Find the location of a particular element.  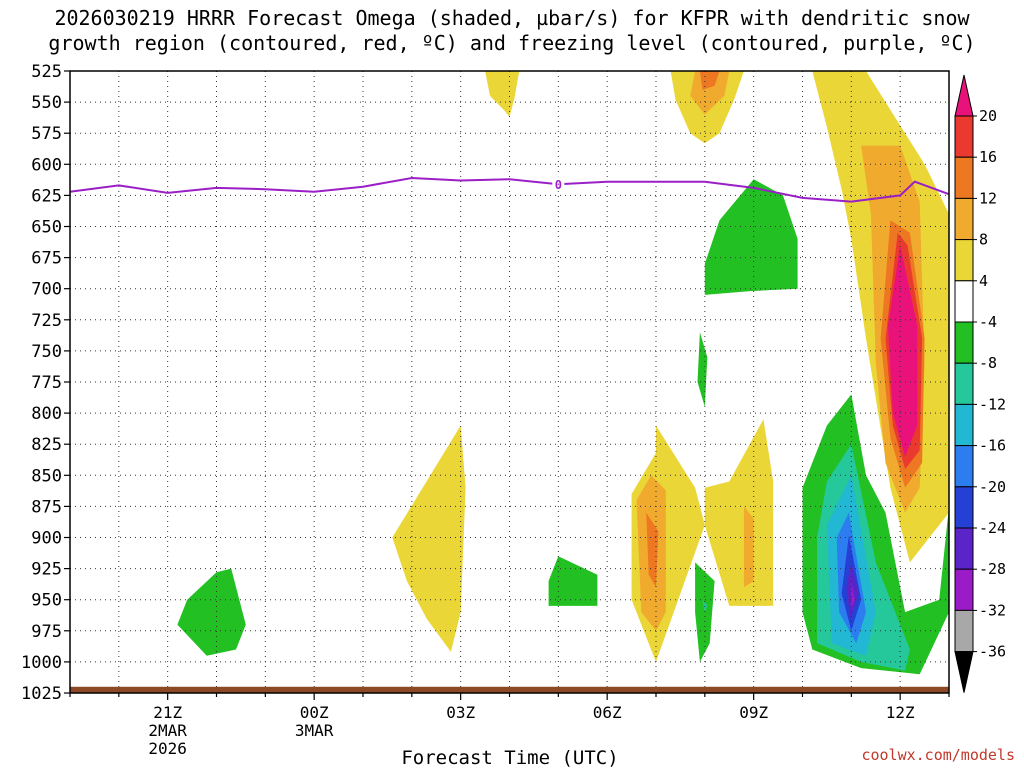

surface-terrain is located at coordinates (509, 689).